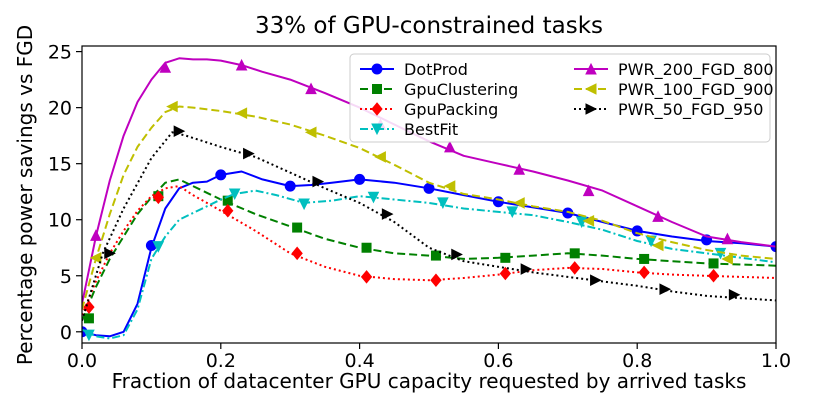 Image resolution: width=814 pixels, height=407 pixels. Describe the element at coordinates (696, 70) in the screenshot. I see `legend-label-PWR_200_FGD_800: PWR_200_FGD_800` at that location.